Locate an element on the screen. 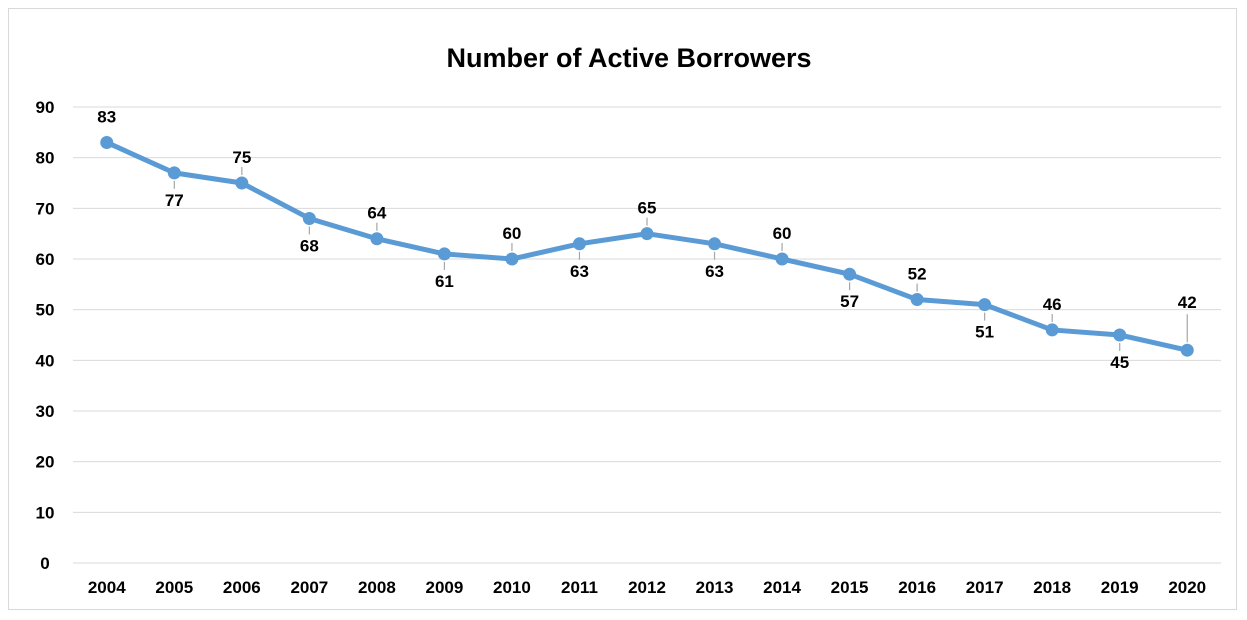  y-tick-label: 10 is located at coordinates (45, 512).